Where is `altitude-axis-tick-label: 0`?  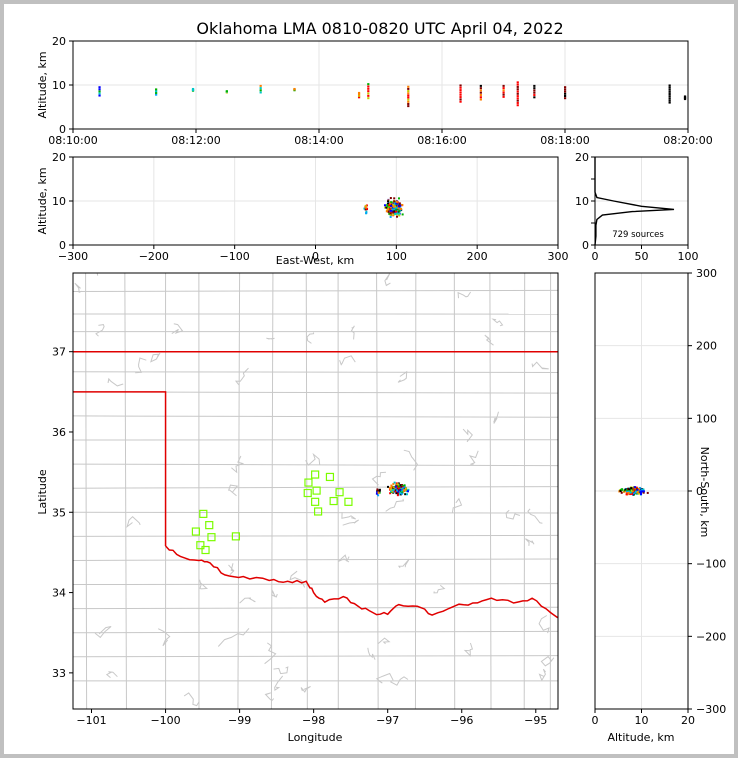
altitude-axis-tick-label: 0 is located at coordinates (62, 245).